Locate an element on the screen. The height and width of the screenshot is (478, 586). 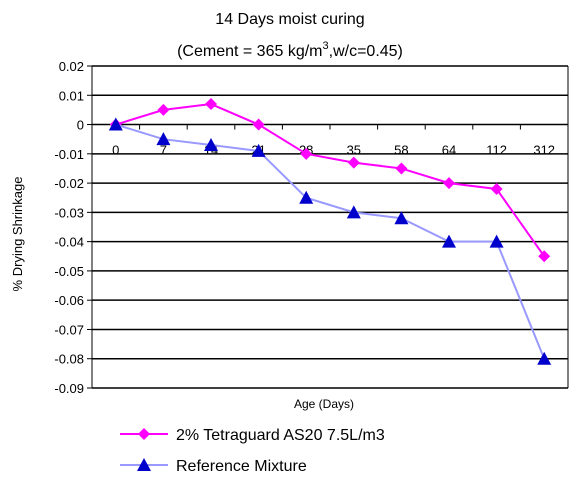
y-tick-label: 0 is located at coordinates (80, 125).